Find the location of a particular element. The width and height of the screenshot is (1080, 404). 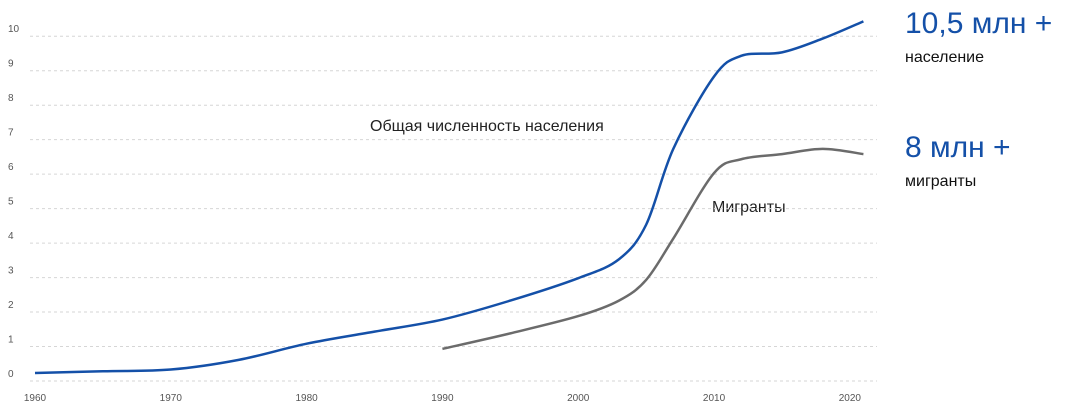

y-tick-label: 7 is located at coordinates (11, 133).